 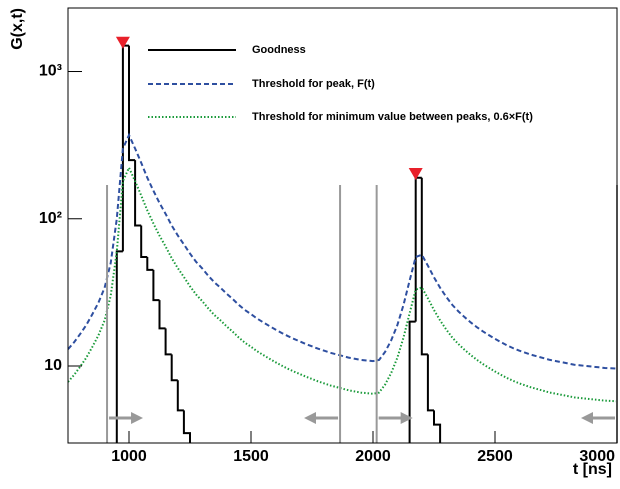 I want to click on y-tick-label: 10³, so click(x=50, y=71).